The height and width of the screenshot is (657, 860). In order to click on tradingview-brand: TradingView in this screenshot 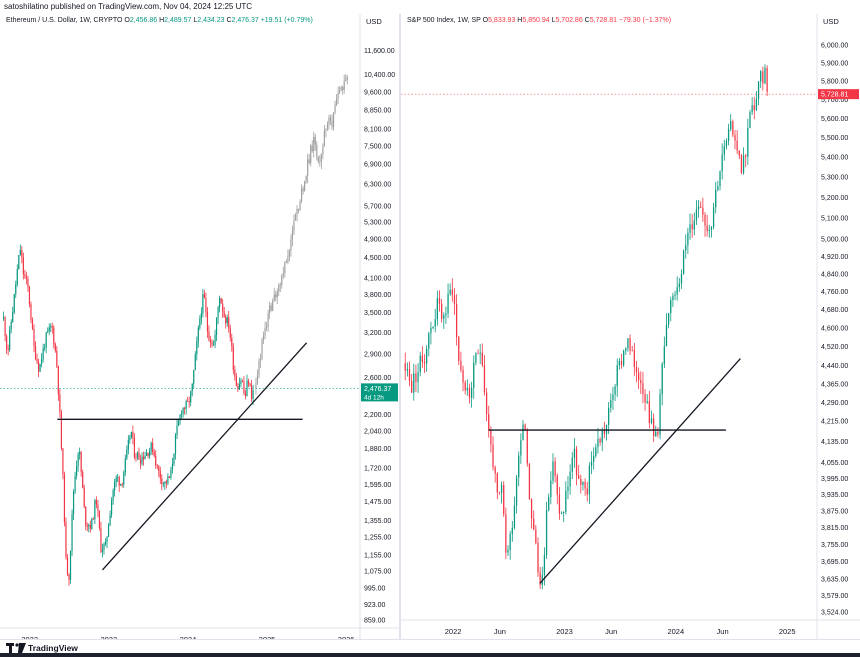, I will do `click(53, 648)`.